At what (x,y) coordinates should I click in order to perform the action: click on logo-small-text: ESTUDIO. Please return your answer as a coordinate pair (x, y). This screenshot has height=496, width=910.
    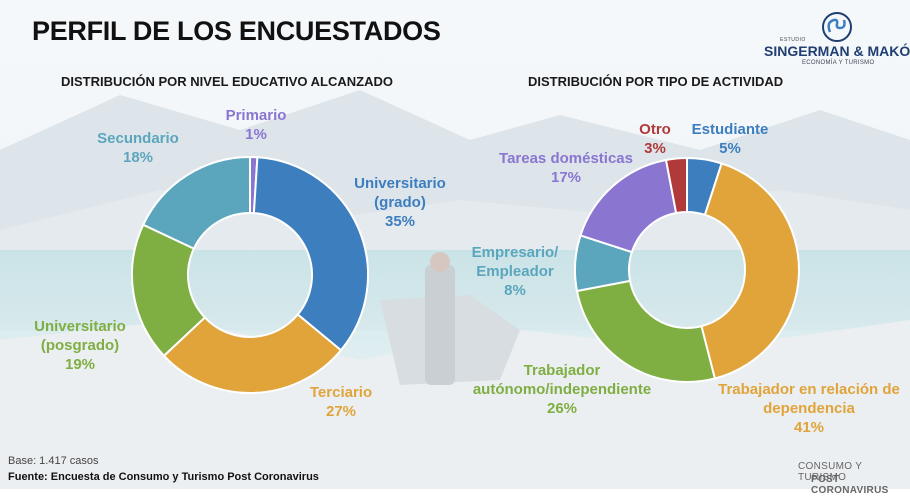
    Looking at the image, I should click on (793, 40).